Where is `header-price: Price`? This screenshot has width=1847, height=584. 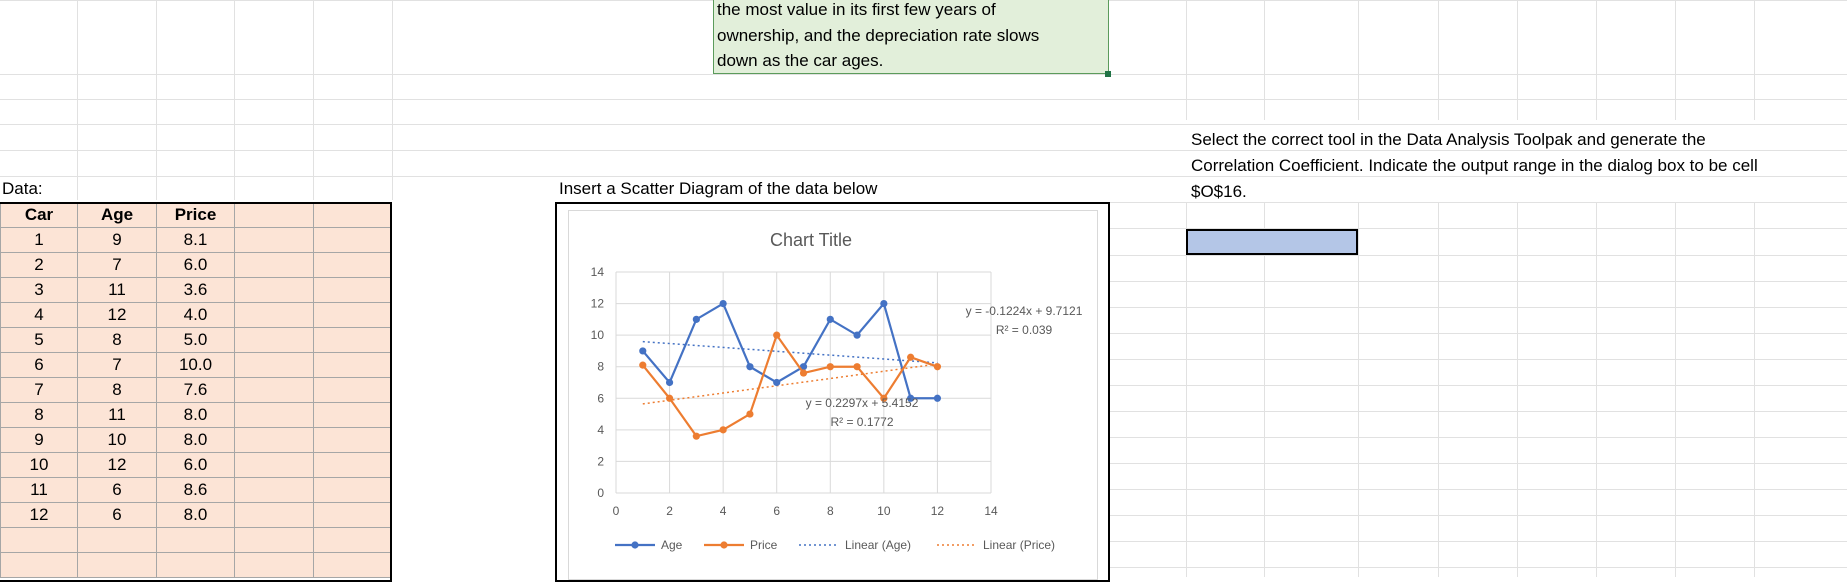
header-price: Price is located at coordinates (195, 215).